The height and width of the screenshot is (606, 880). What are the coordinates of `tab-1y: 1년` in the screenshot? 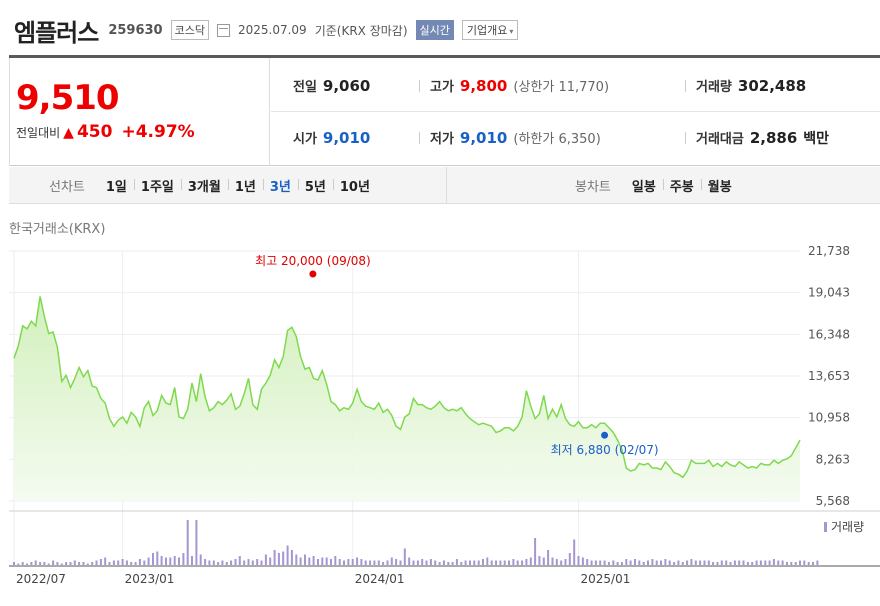 It's located at (245, 185).